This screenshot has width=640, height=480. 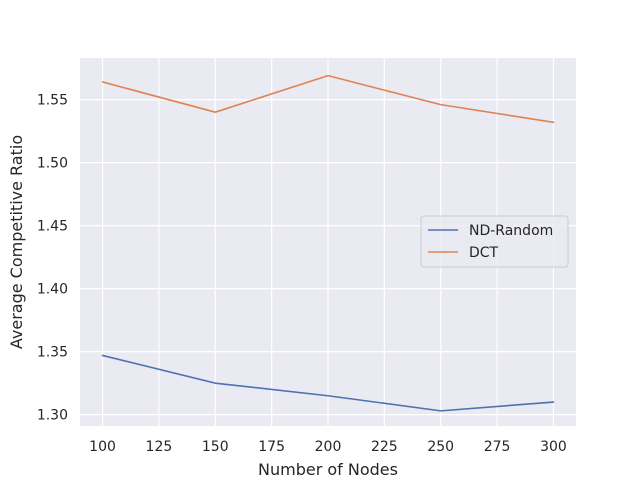 What do you see at coordinates (440, 447) in the screenshot?
I see `x-tick-label: 250` at bounding box center [440, 447].